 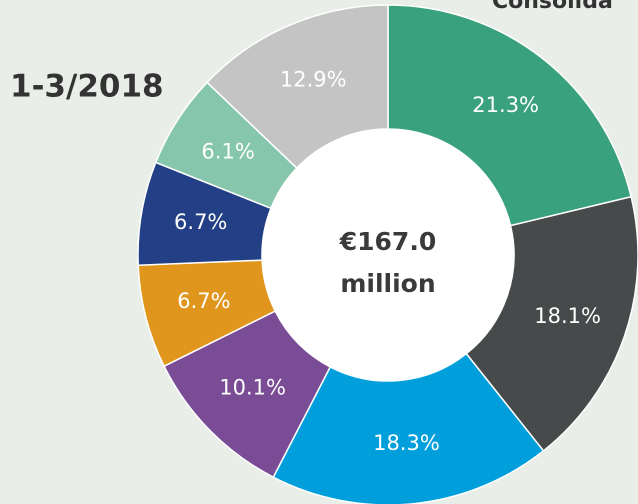 What do you see at coordinates (87, 87) in the screenshot?
I see `chart-subtitle: 1-3/2018` at bounding box center [87, 87].